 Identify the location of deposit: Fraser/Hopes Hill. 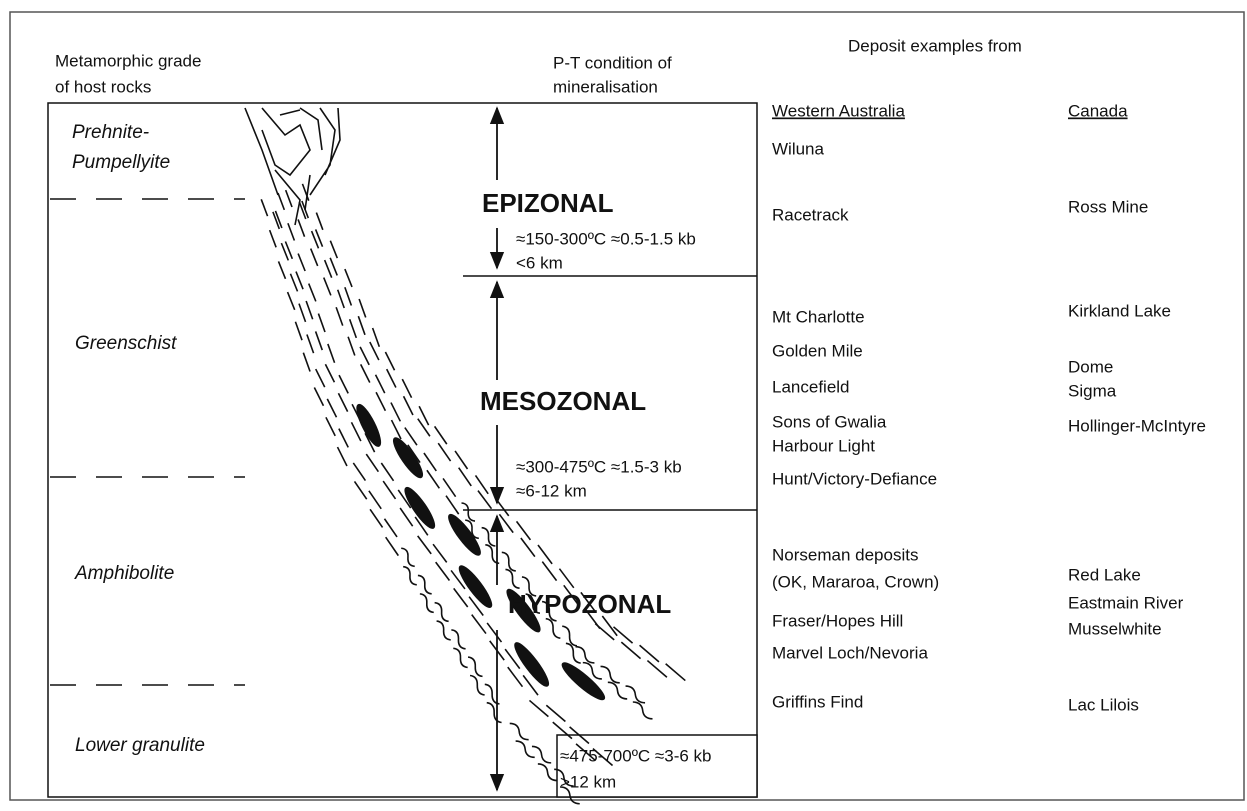
(837, 620).